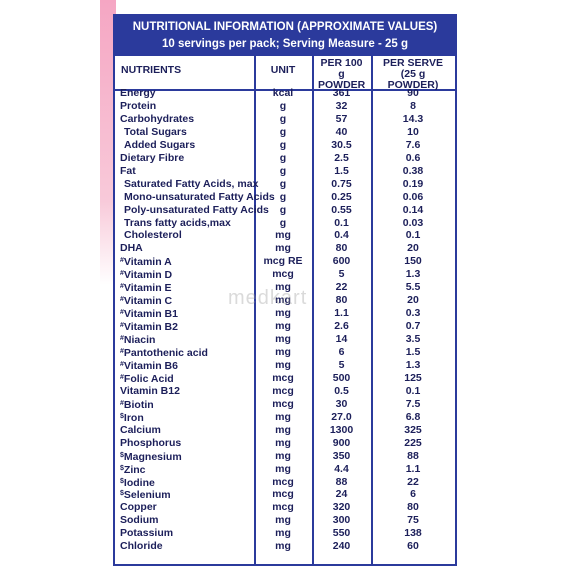 This screenshot has width=570, height=578. I want to click on cell-serve: 3.5, so click(413, 339).